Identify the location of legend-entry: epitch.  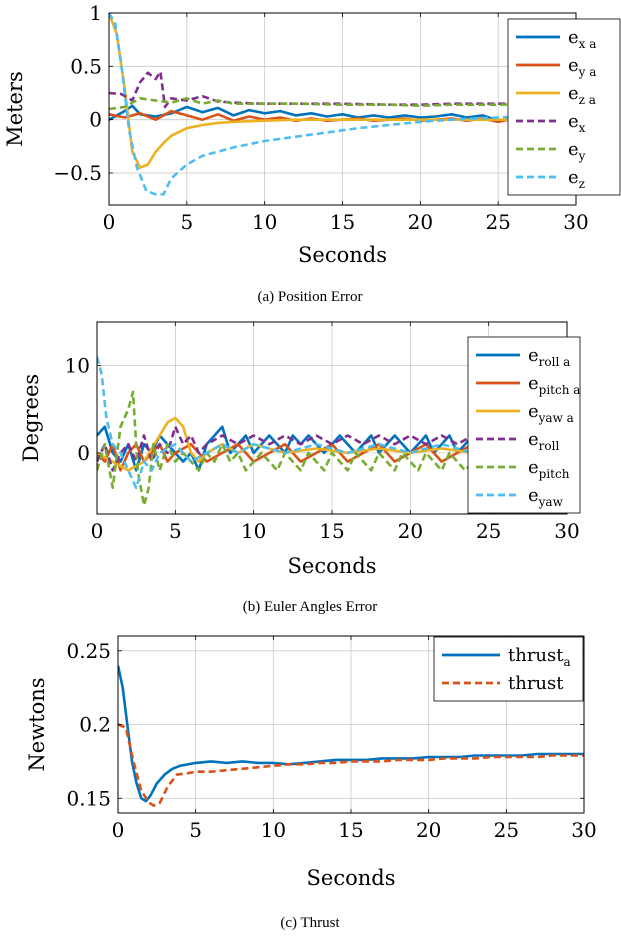
(549, 469).